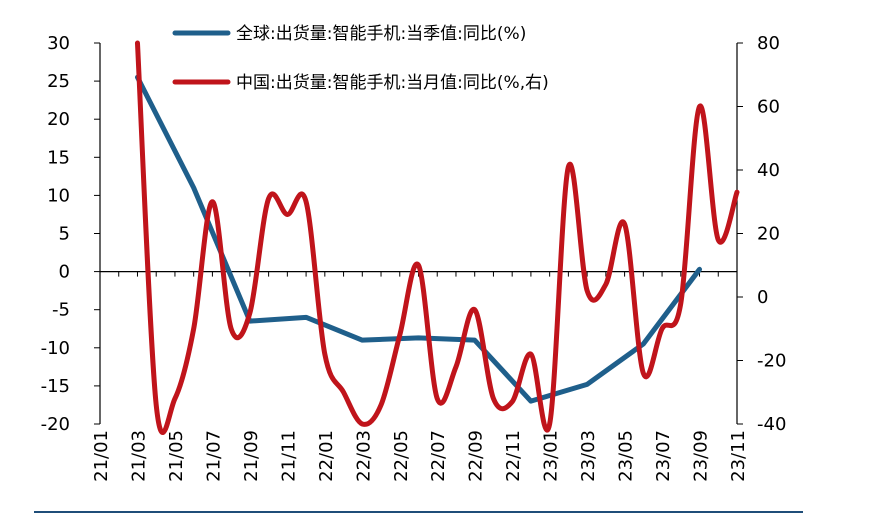 The height and width of the screenshot is (524, 881). I want to click on left-axis-ticks: 30 25 20 15 10 5 0 -5 -10 -15 -20, so click(70, 234).